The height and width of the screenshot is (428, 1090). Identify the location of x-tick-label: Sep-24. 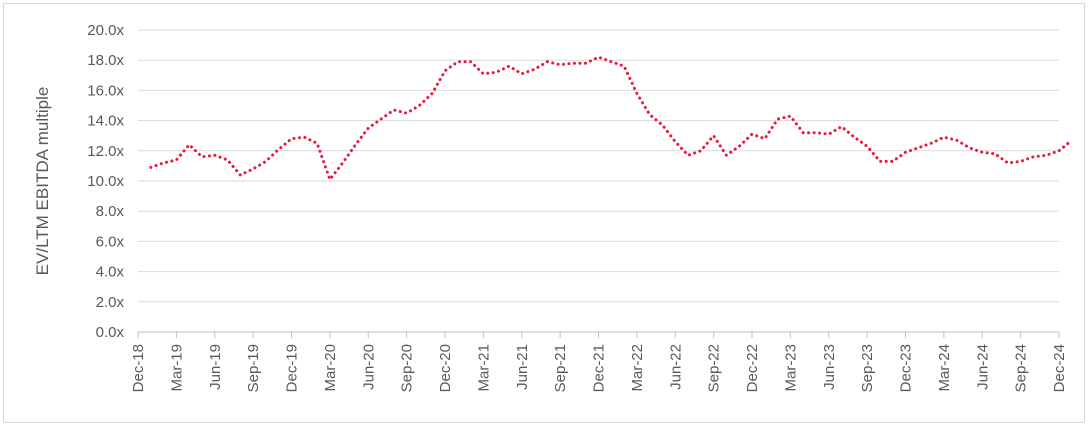
(1021, 368).